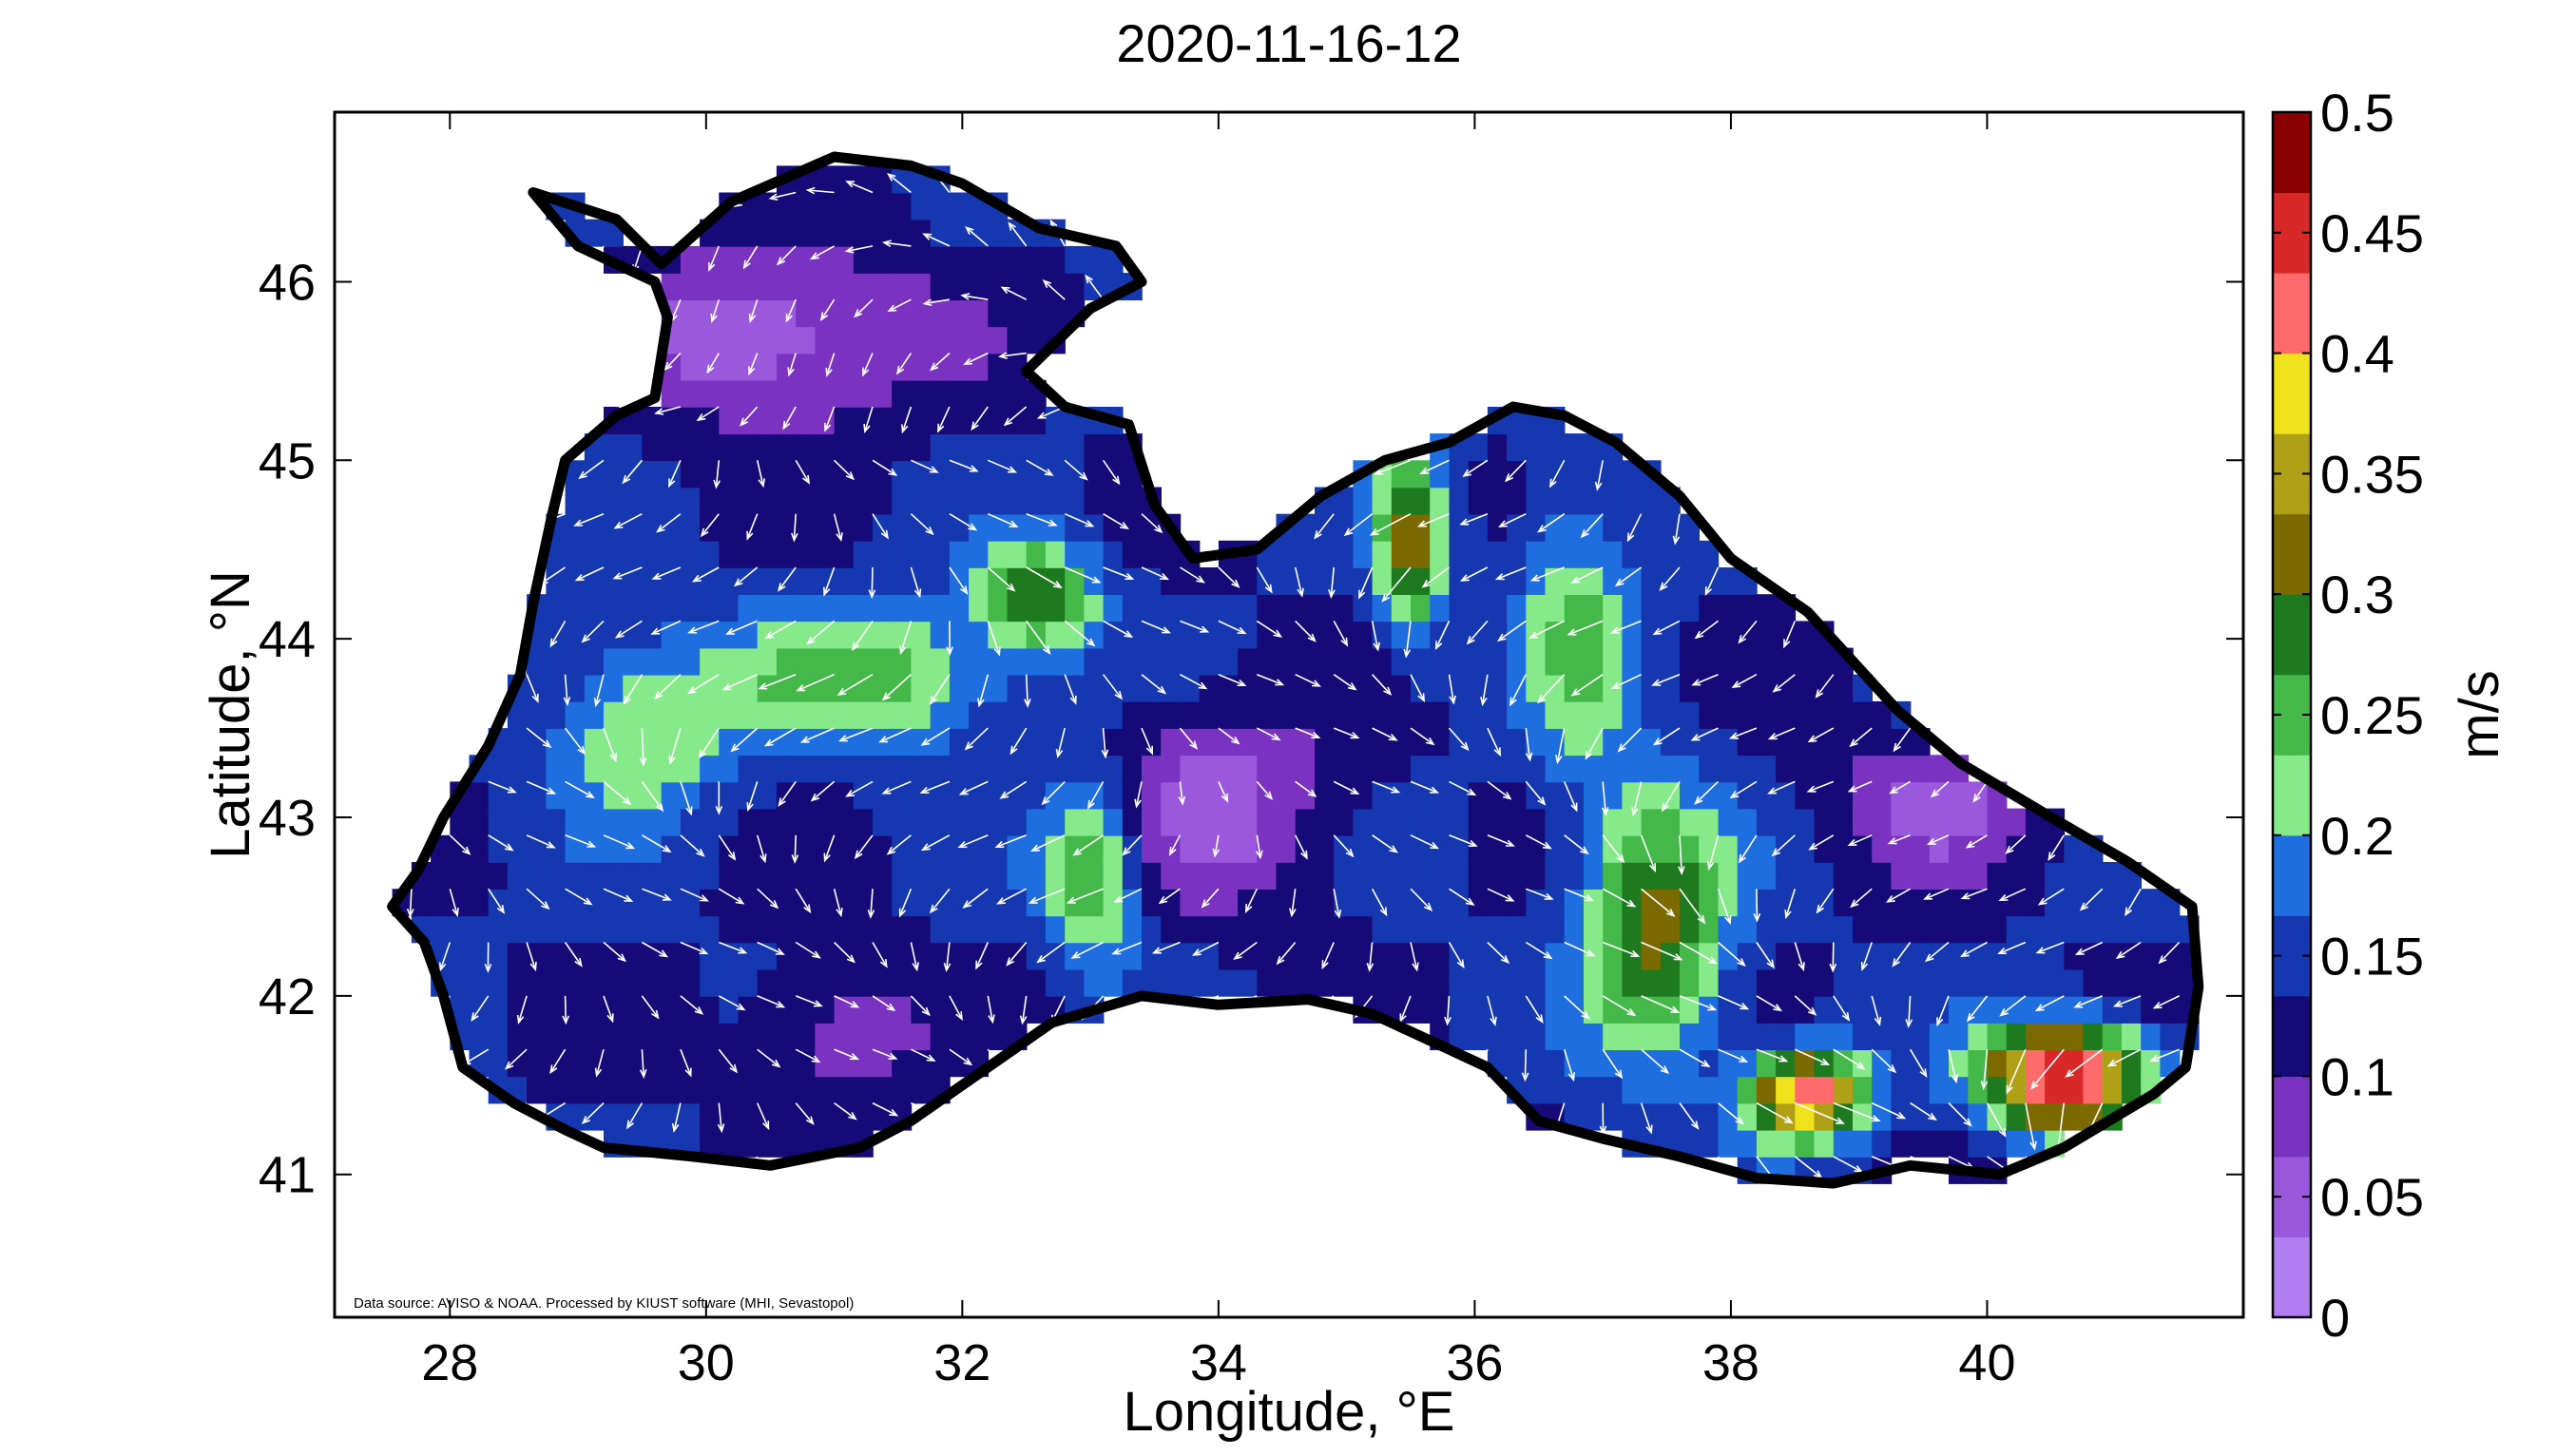  I want to click on colorbar-tick-label: 0.15, so click(2372, 957).